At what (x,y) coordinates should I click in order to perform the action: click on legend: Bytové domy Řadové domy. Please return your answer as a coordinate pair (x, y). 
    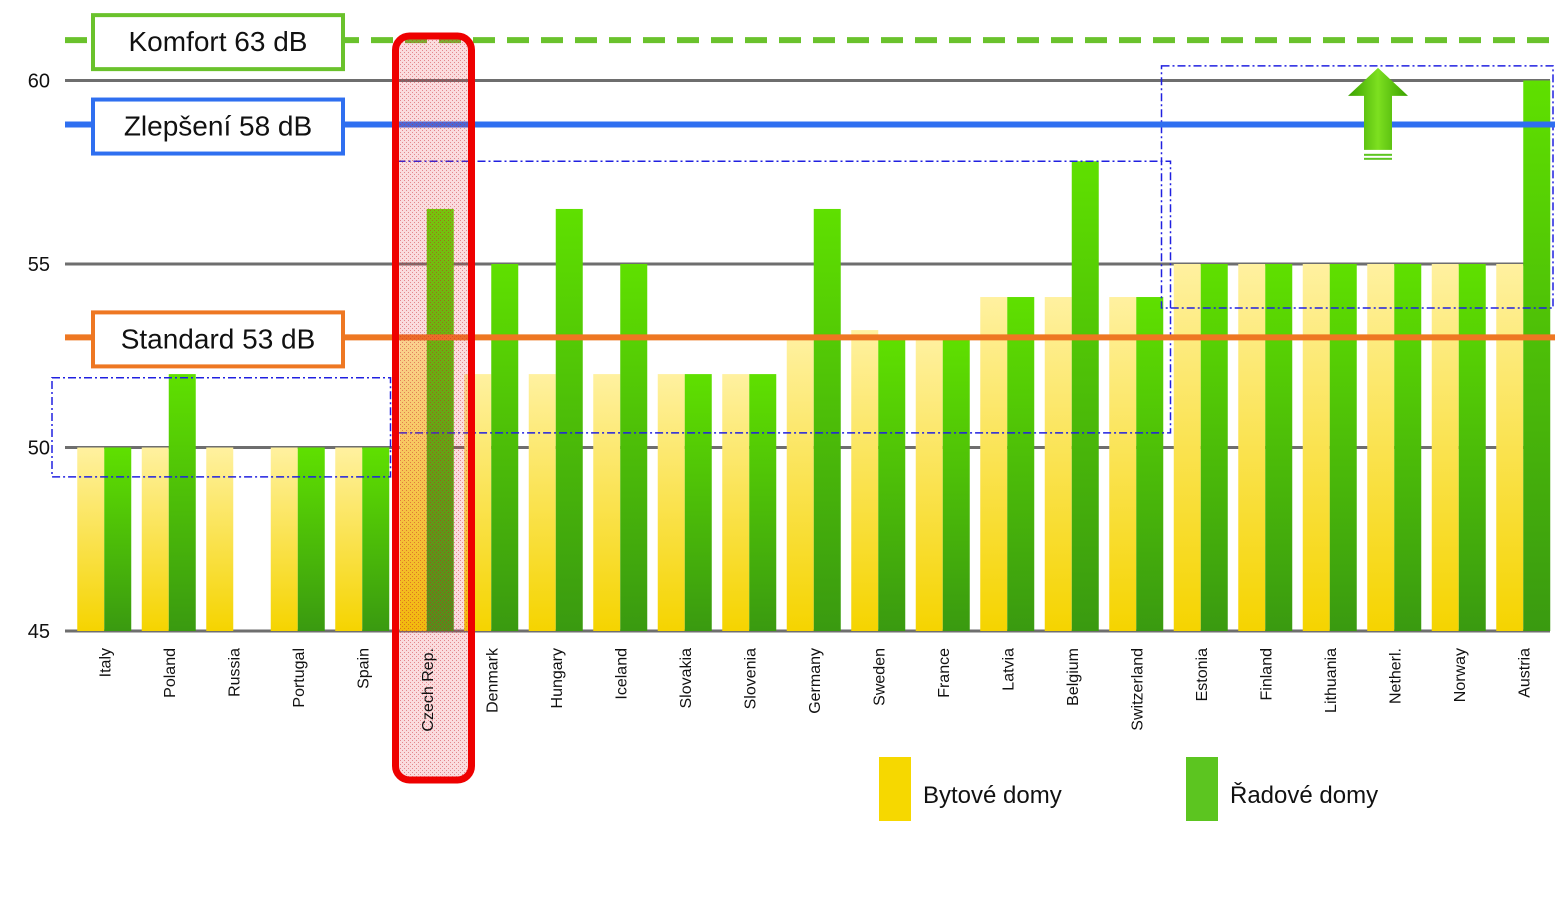
    Looking at the image, I should click on (1128, 789).